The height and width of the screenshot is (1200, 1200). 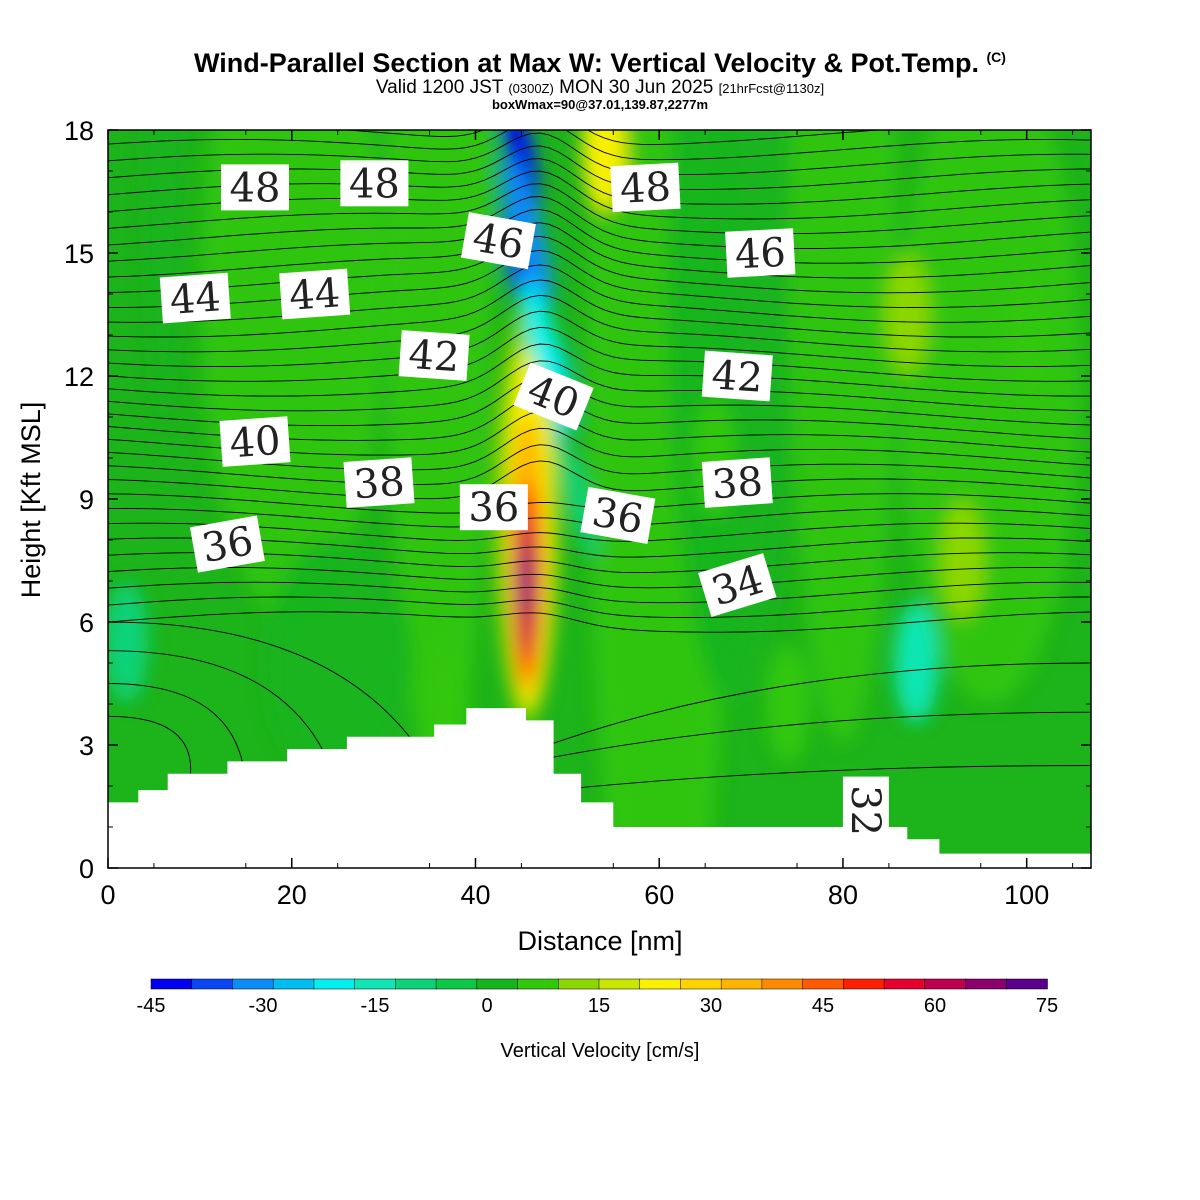 What do you see at coordinates (1047, 1006) in the screenshot?
I see `colorbar-tick-label: 75` at bounding box center [1047, 1006].